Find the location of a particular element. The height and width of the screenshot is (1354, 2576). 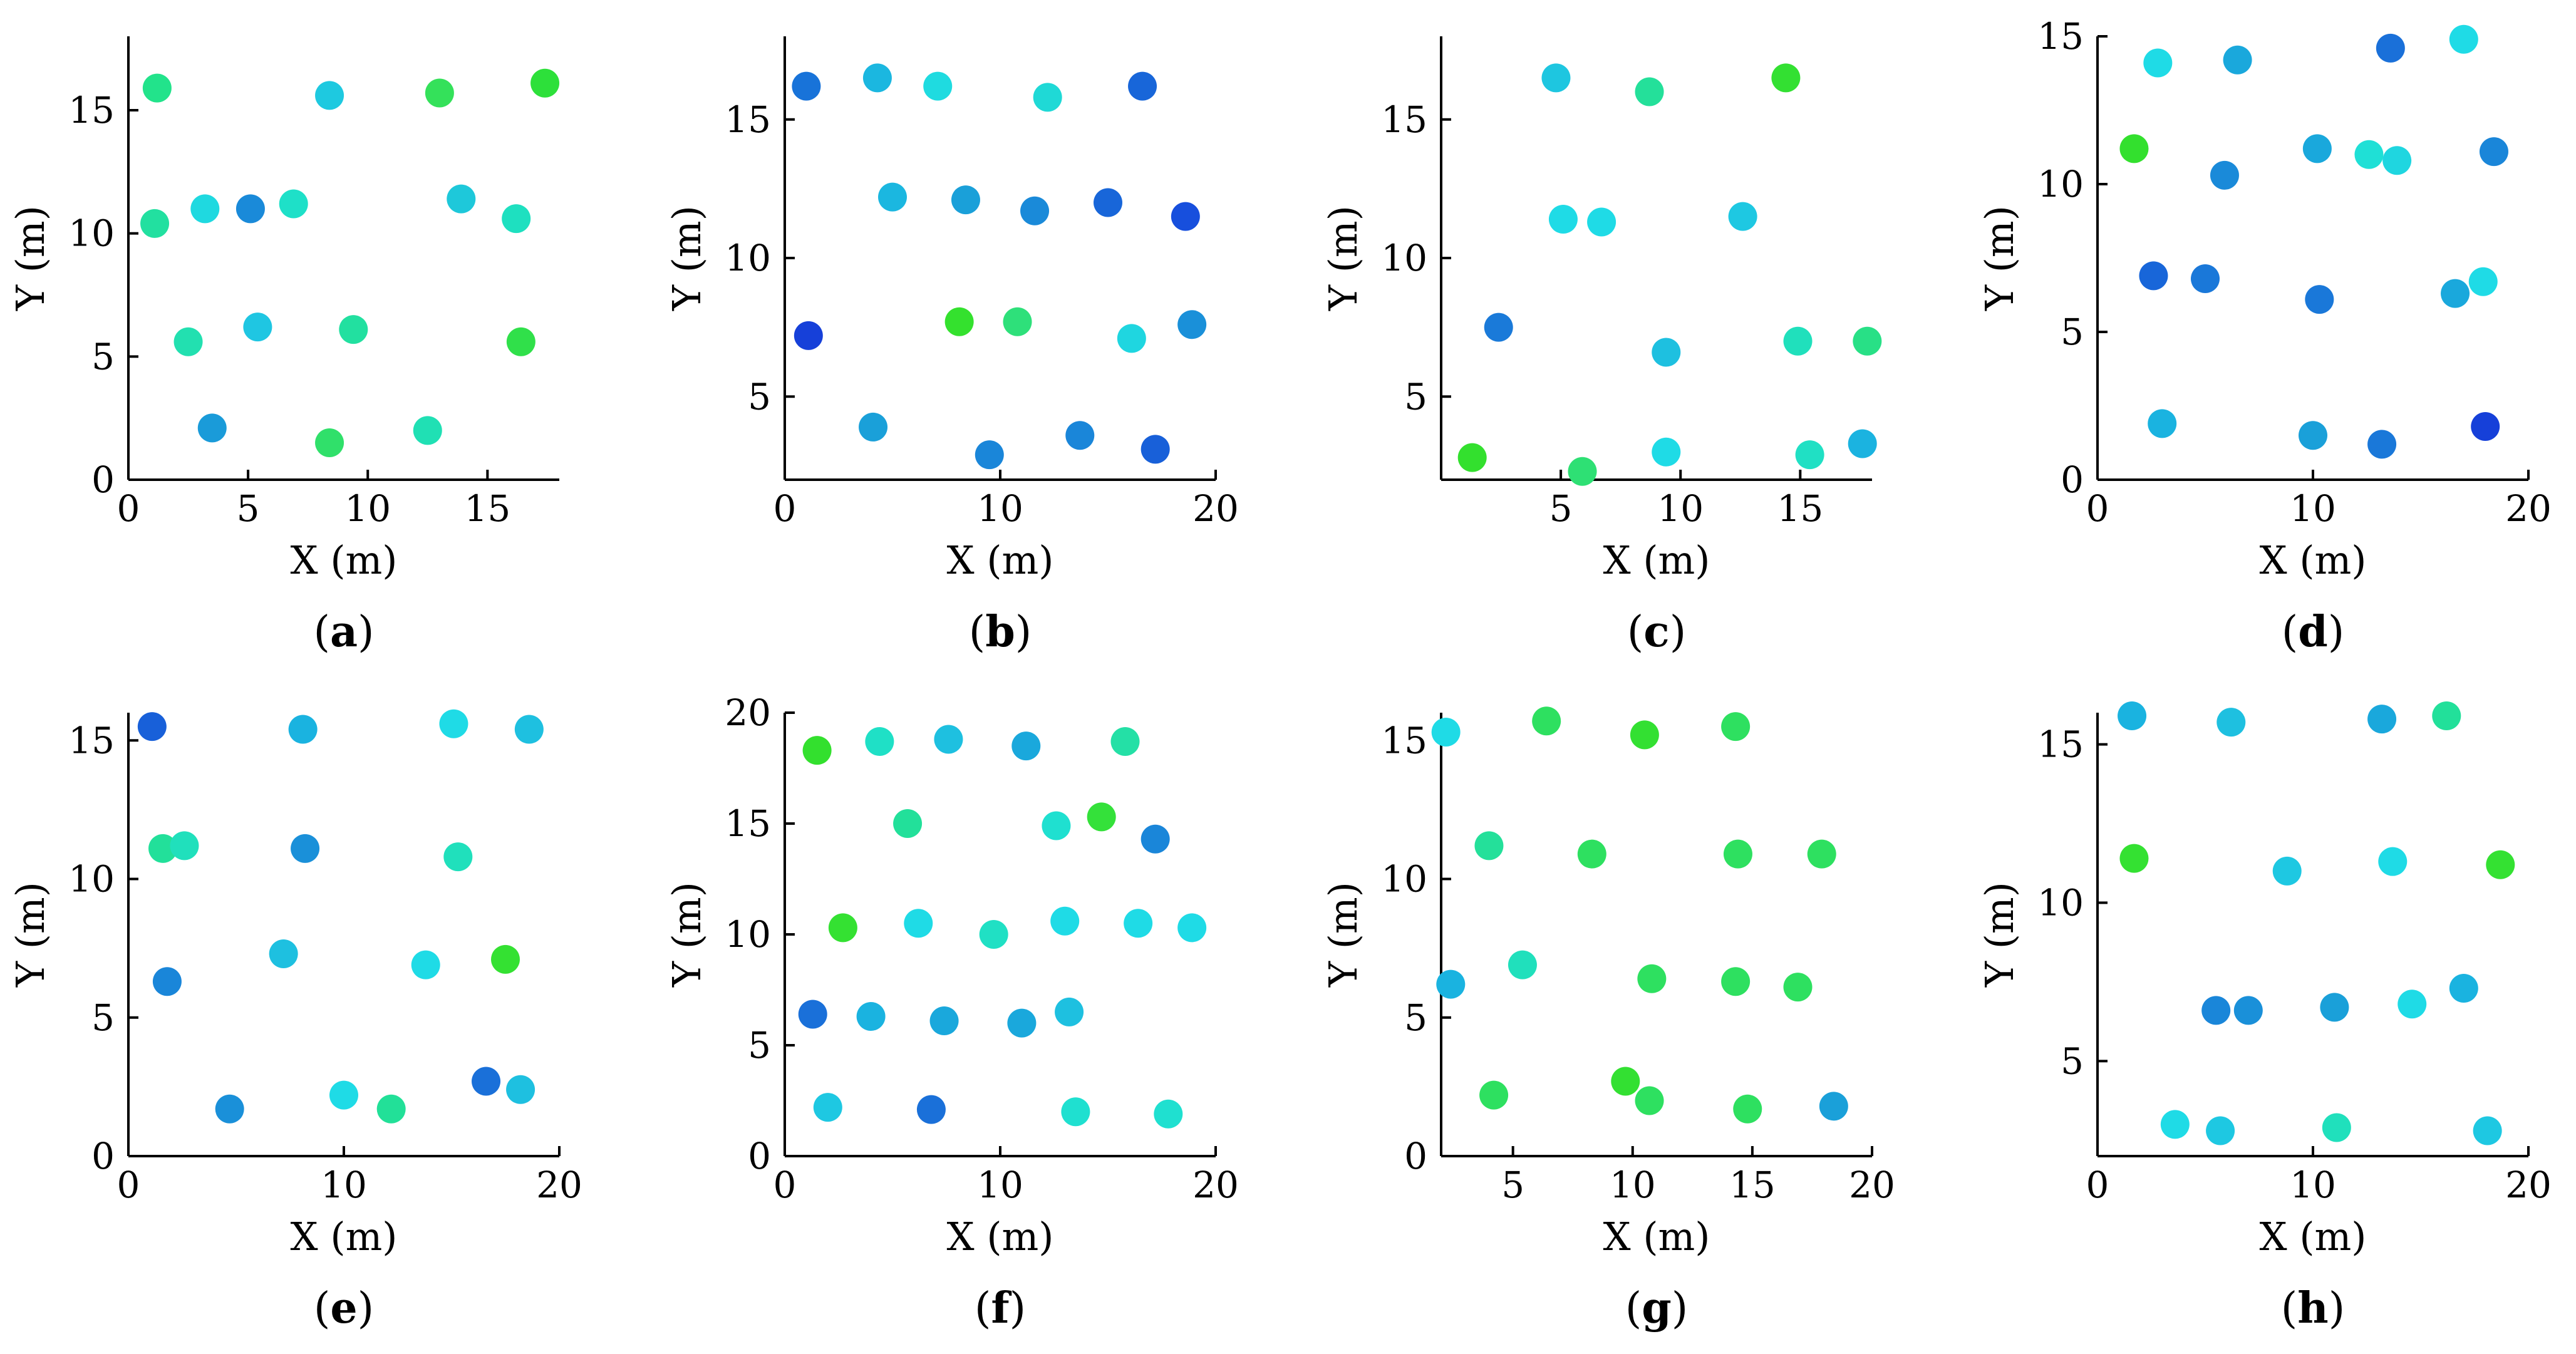

x-axis-label-e: X (m) is located at coordinates (343, 1236).